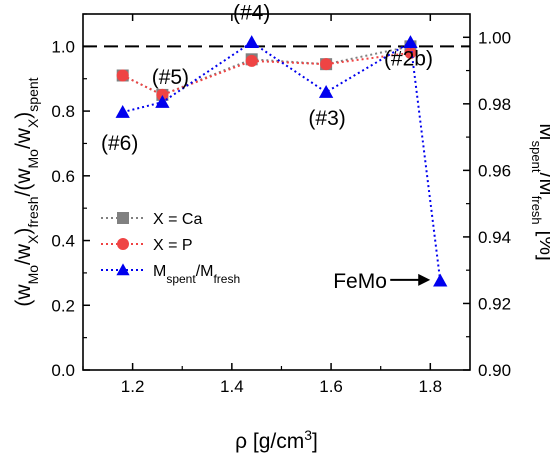 The width and height of the screenshot is (550, 460). Describe the element at coordinates (173, 245) in the screenshot. I see `legend-label-p: X = P` at that location.